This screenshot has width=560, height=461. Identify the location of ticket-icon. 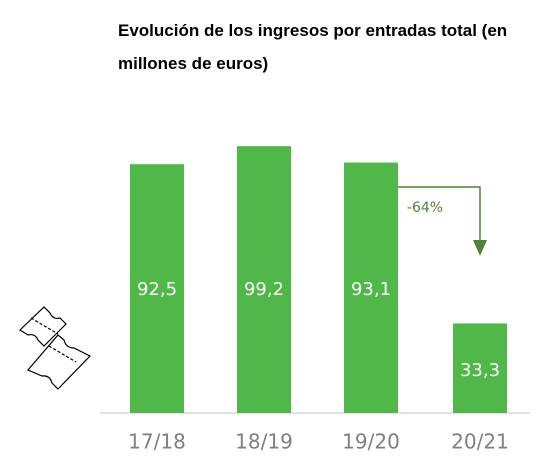
(55, 348).